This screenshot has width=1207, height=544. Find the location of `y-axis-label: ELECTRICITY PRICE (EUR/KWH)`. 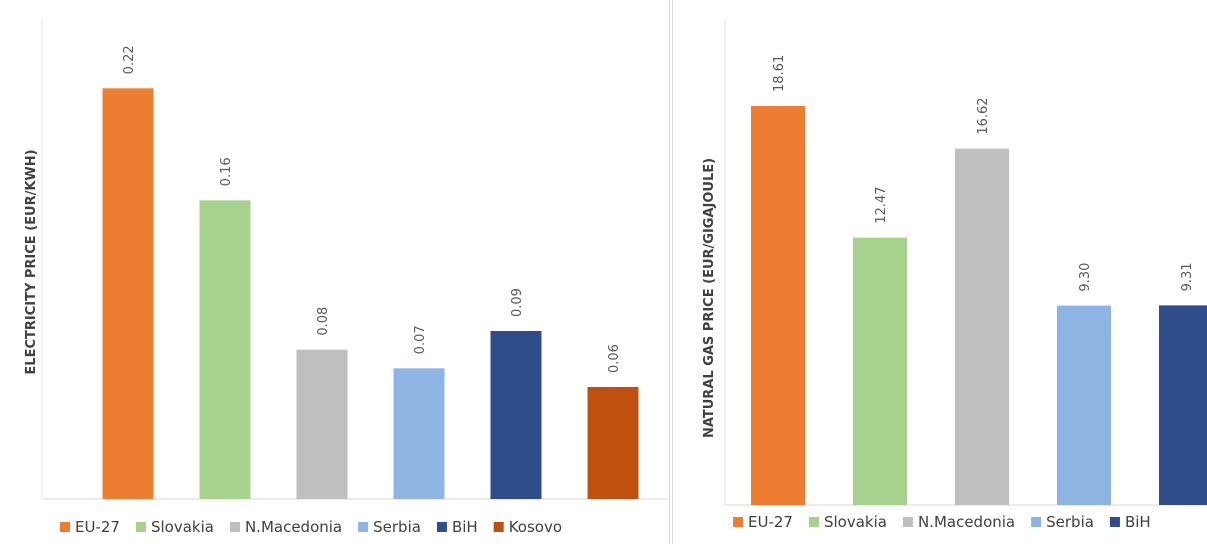

y-axis-label: ELECTRICITY PRICE (EUR/KWH) is located at coordinates (31, 261).